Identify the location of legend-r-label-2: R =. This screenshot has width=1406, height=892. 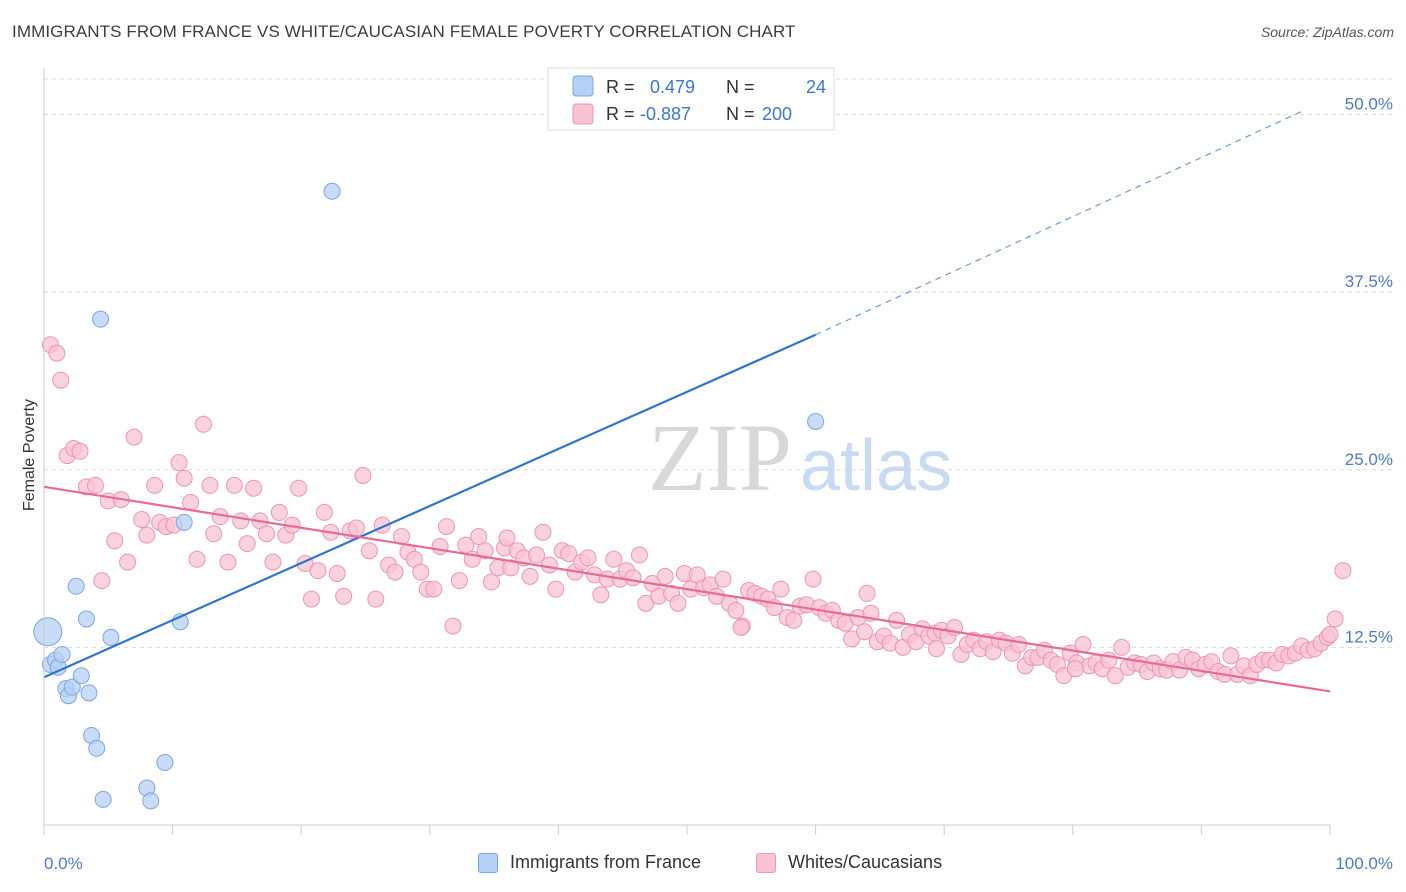
(620, 114).